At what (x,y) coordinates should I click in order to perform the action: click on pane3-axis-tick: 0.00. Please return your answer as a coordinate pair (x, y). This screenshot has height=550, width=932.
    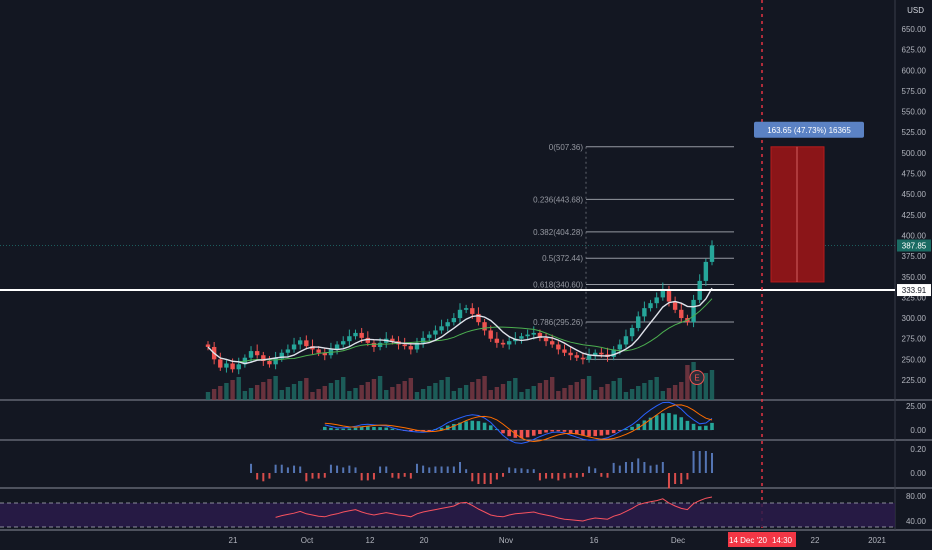
    Looking at the image, I should click on (918, 473).